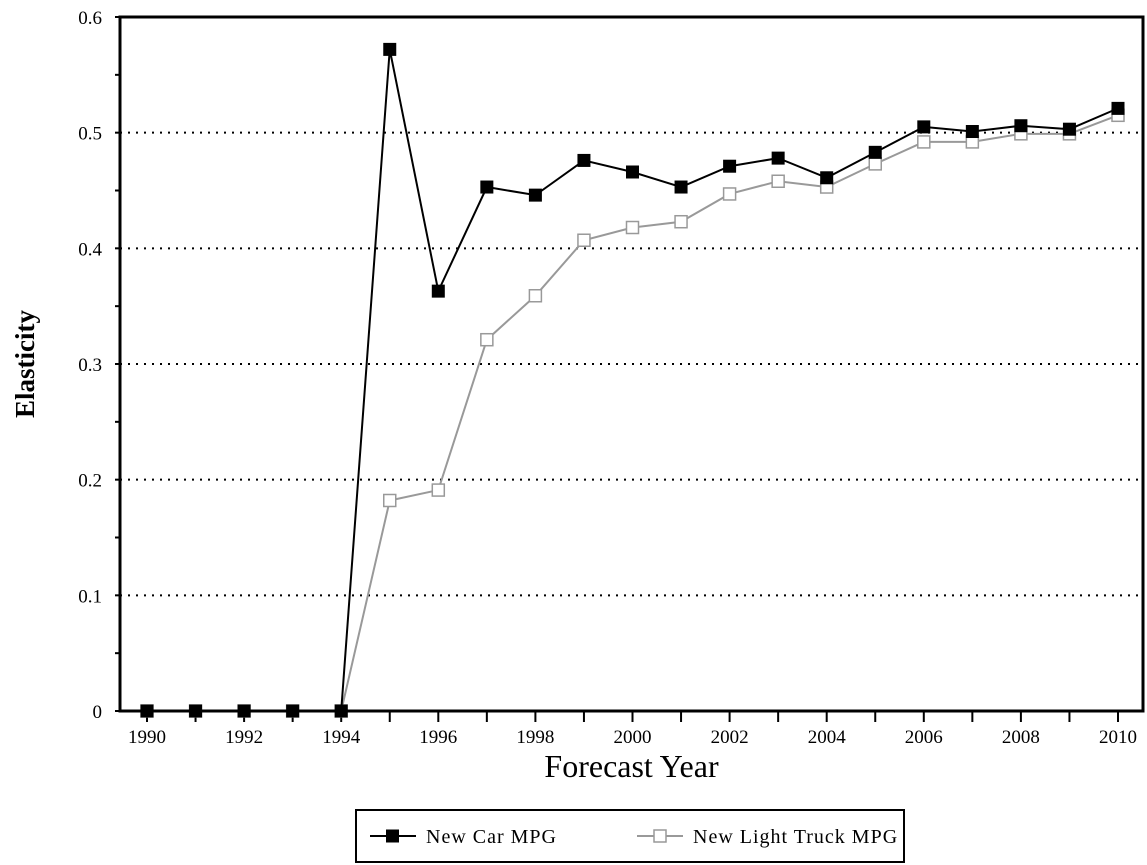 The image size is (1147, 865). I want to click on data-point-new-car-mpg-2005, so click(875, 152).